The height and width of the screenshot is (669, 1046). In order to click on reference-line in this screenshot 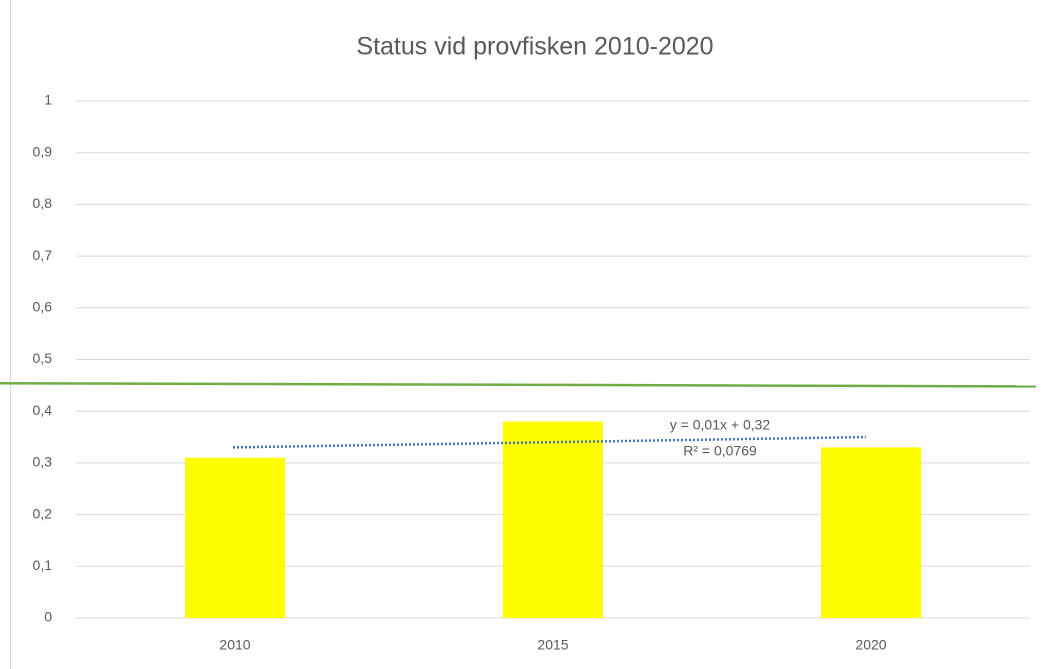, I will do `click(518, 385)`.